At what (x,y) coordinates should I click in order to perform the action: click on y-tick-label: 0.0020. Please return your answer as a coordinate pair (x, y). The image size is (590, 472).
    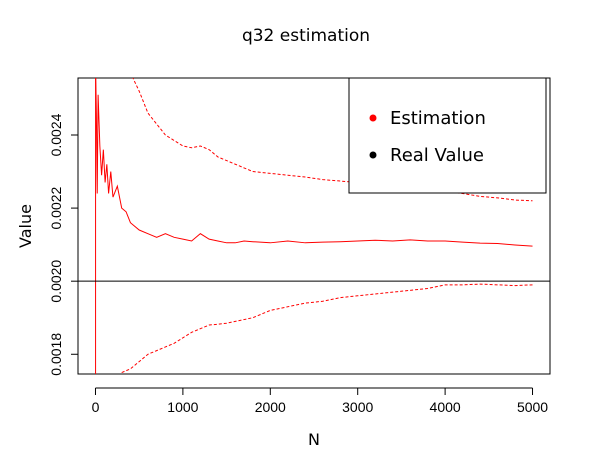
    Looking at the image, I should click on (56, 281).